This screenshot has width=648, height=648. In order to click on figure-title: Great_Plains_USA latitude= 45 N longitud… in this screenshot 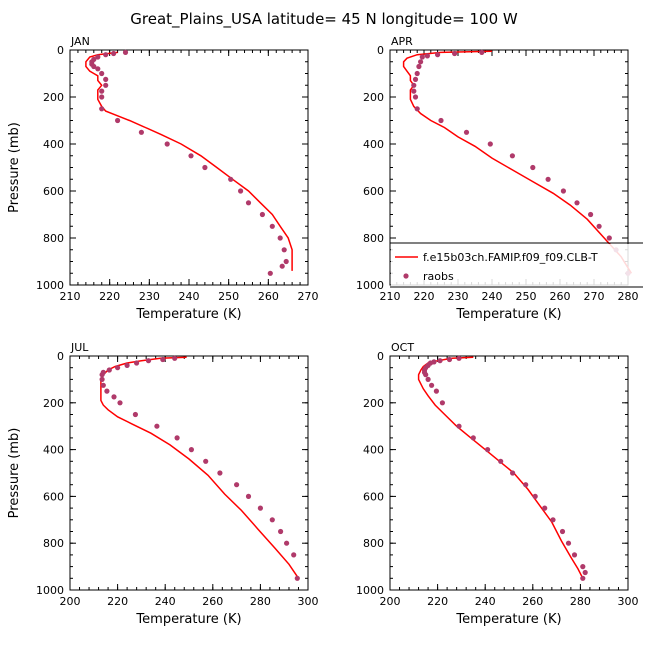, I will do `click(324, 19)`.